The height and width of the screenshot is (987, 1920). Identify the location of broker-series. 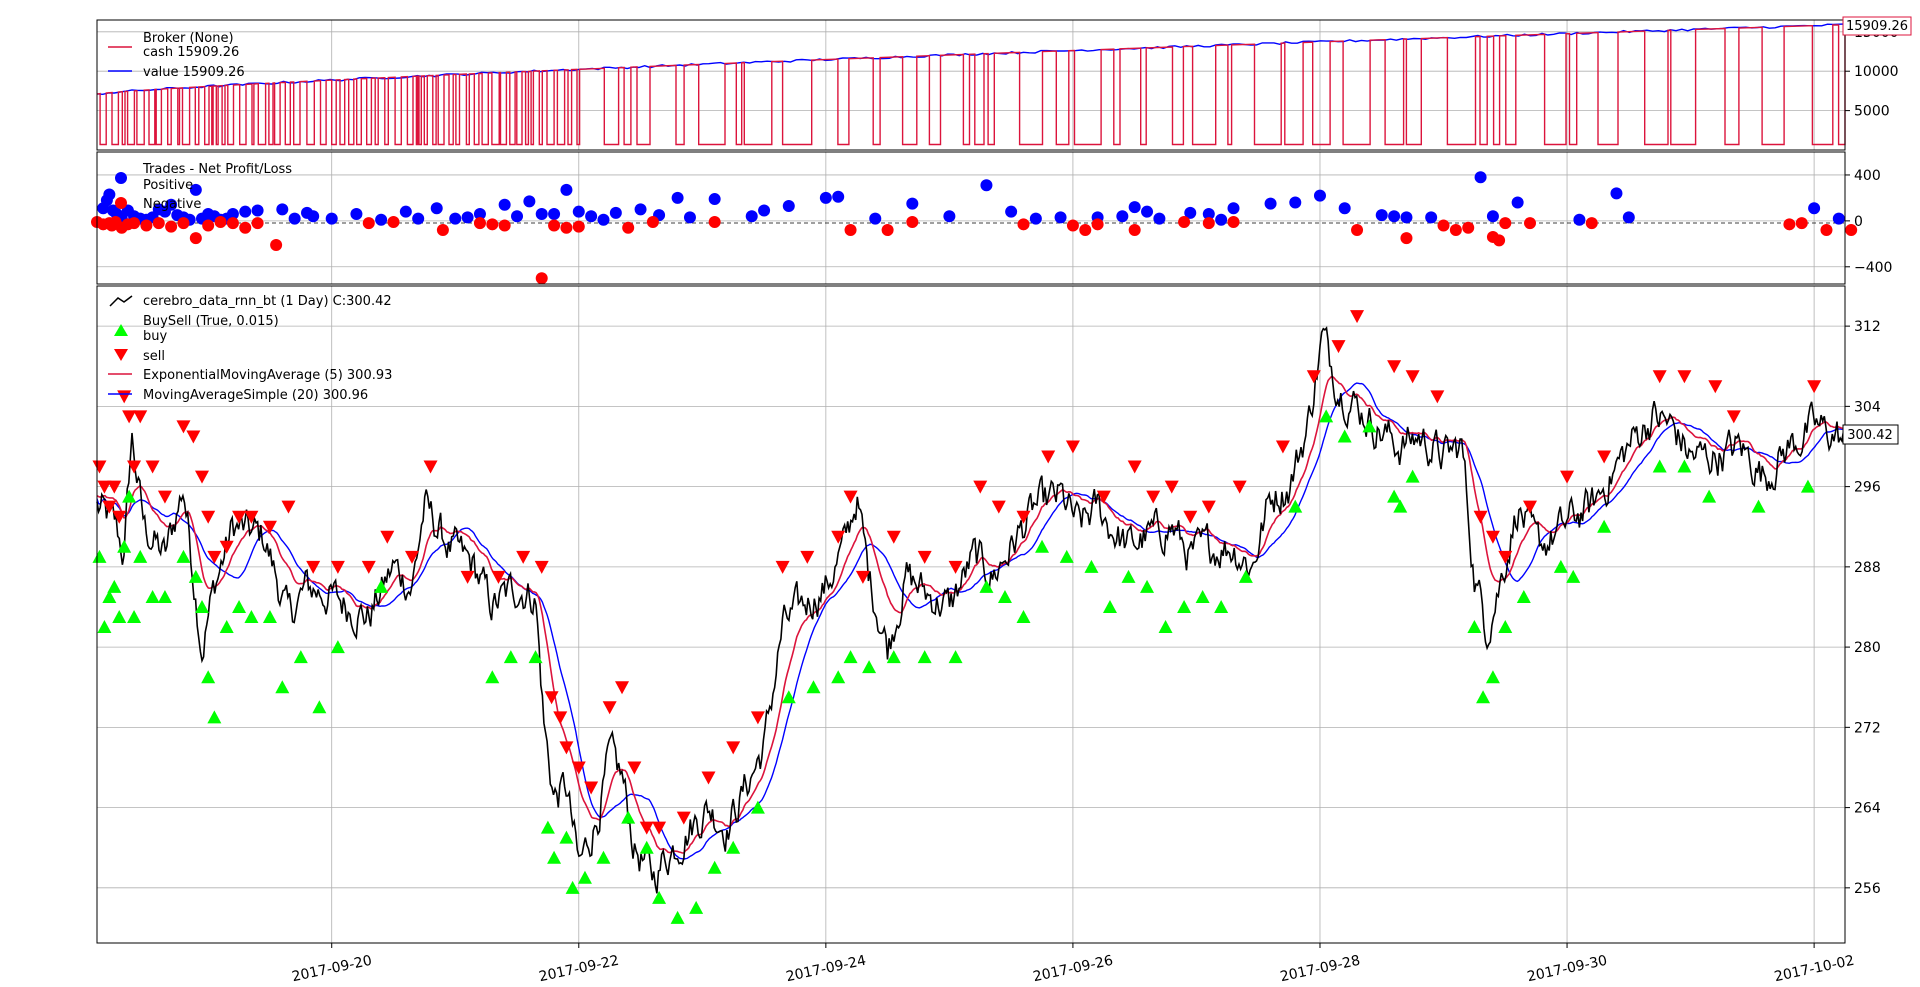
(971, 84).